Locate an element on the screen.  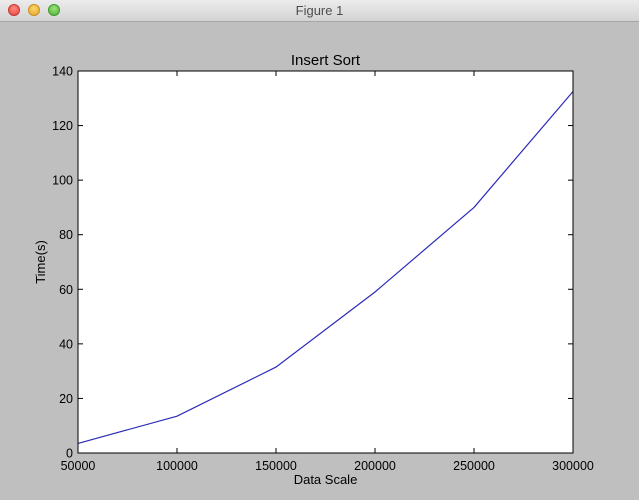
x-tick-label: 150000 is located at coordinates (276, 466).